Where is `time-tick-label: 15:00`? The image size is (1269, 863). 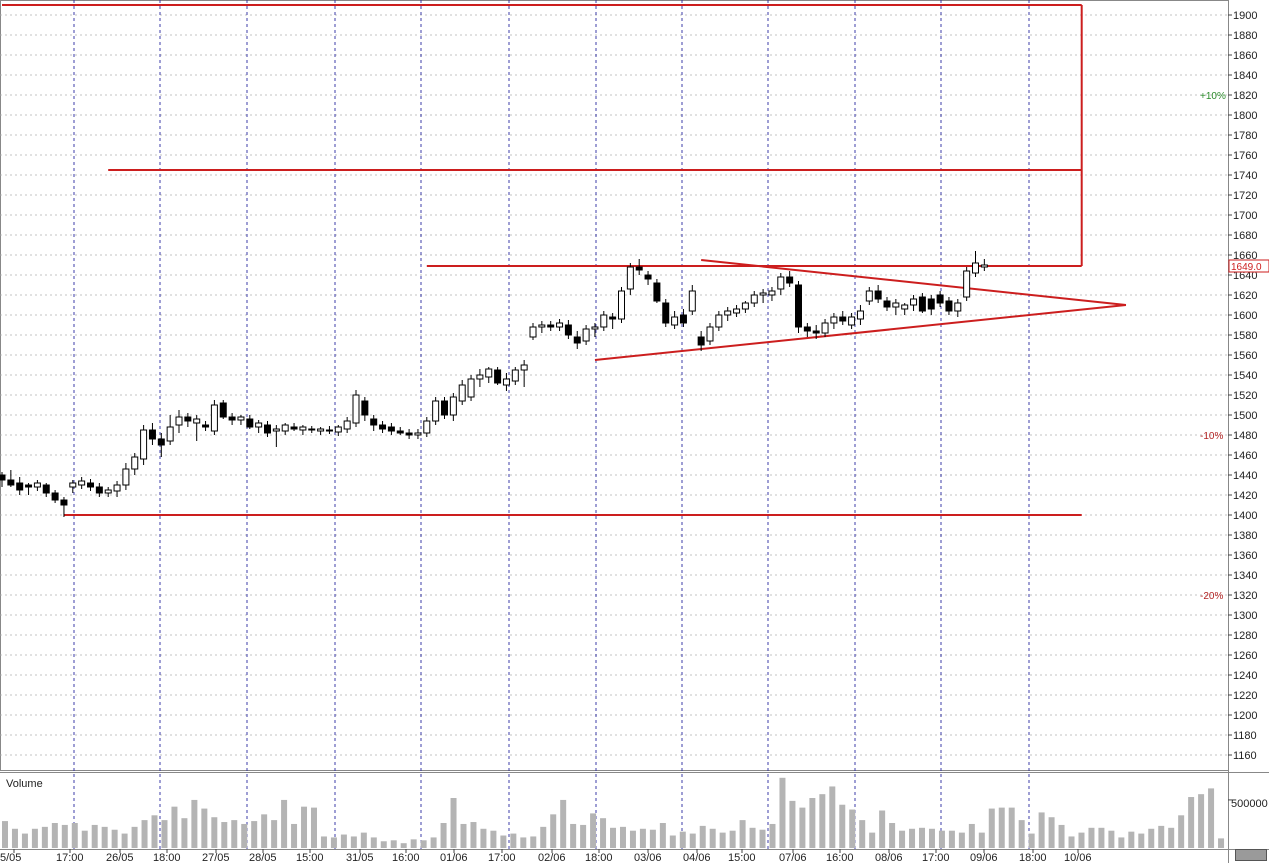
time-tick-label: 15:00 is located at coordinates (742, 857).